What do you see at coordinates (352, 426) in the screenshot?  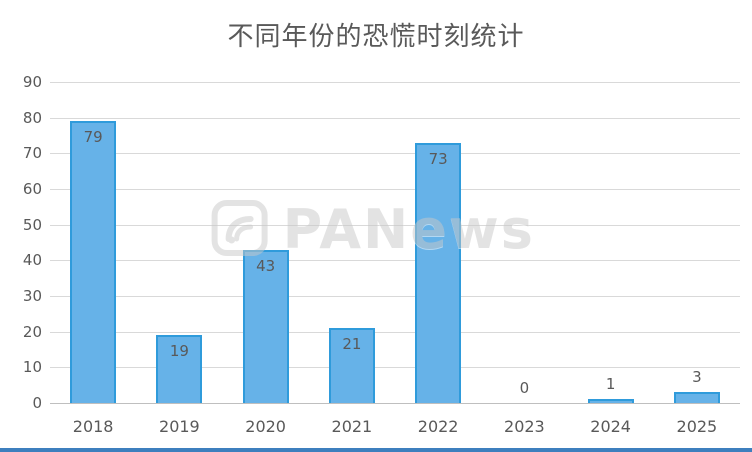 I see `x-tick-label: 2021` at bounding box center [352, 426].